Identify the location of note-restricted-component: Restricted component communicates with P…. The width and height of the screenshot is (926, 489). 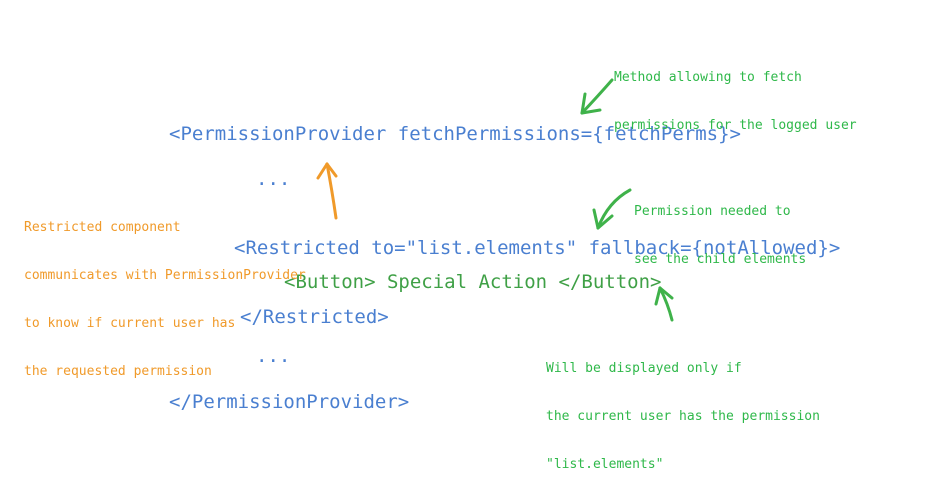
(165, 292).